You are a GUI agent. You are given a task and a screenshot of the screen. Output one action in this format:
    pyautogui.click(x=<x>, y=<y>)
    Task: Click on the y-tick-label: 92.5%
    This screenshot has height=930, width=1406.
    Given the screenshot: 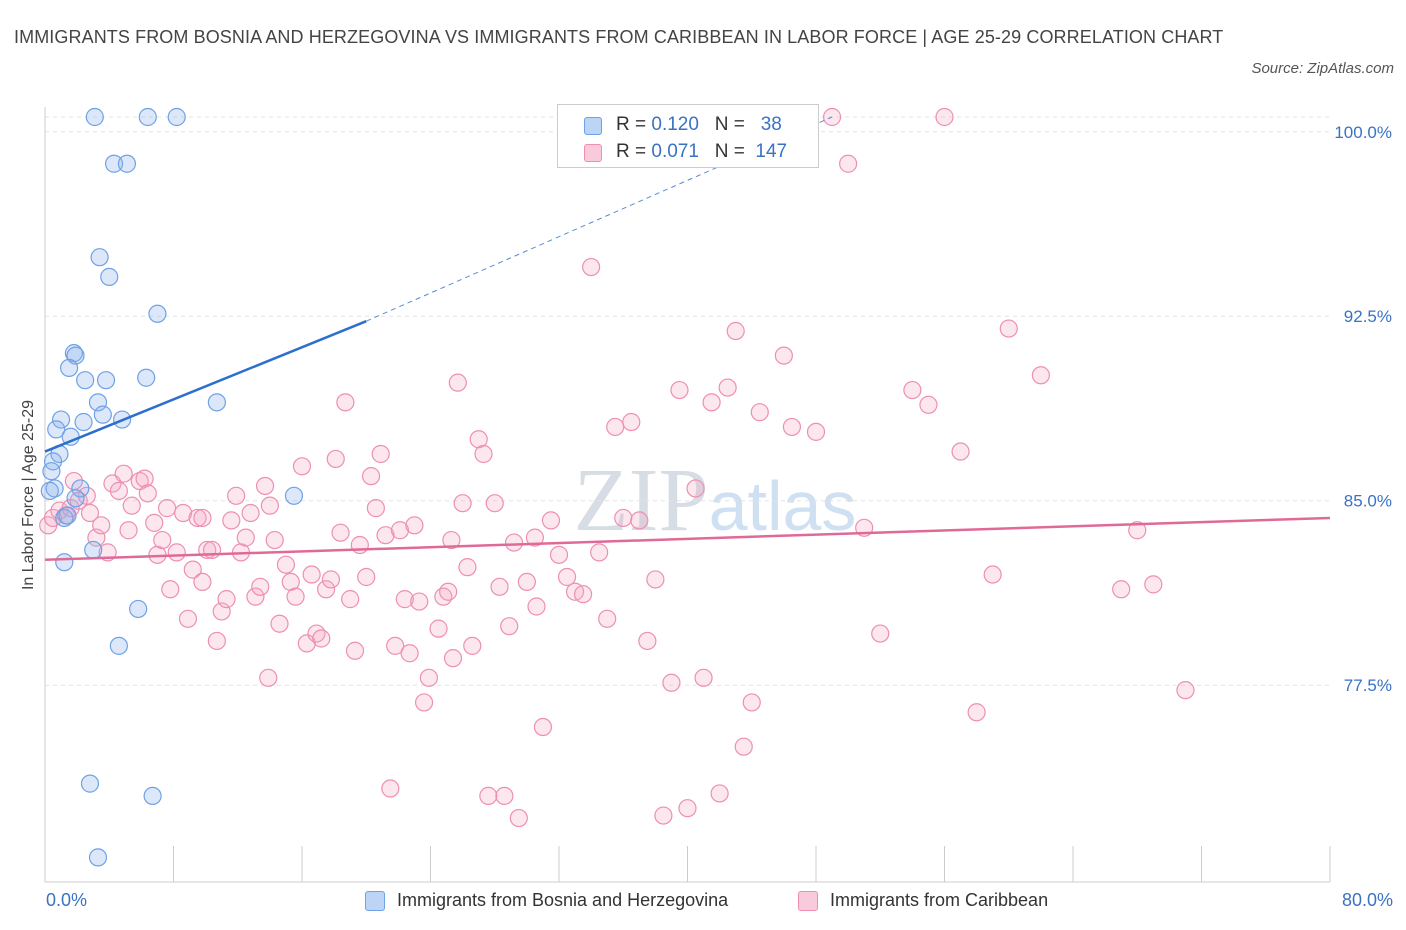 What is the action you would take?
    pyautogui.click(x=1368, y=316)
    